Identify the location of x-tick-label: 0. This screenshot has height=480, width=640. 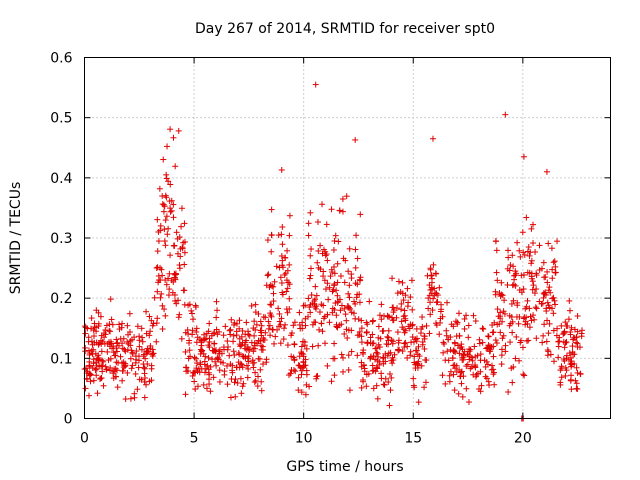
(84, 439).